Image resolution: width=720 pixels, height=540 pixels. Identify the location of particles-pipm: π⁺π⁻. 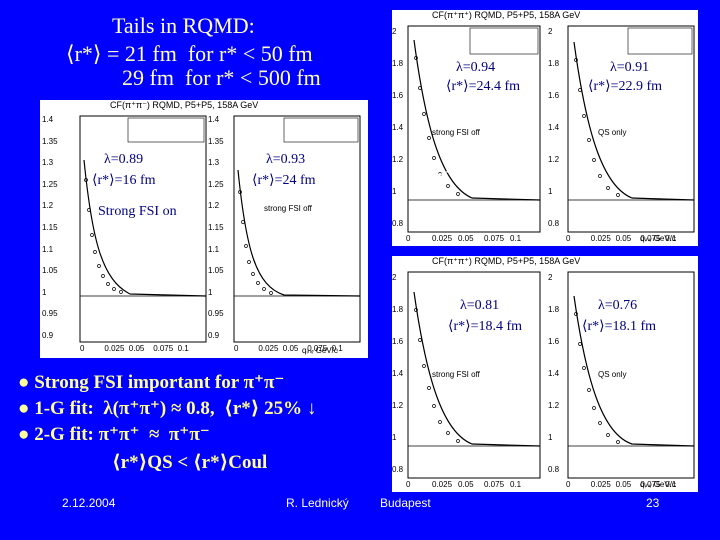
(305, 243).